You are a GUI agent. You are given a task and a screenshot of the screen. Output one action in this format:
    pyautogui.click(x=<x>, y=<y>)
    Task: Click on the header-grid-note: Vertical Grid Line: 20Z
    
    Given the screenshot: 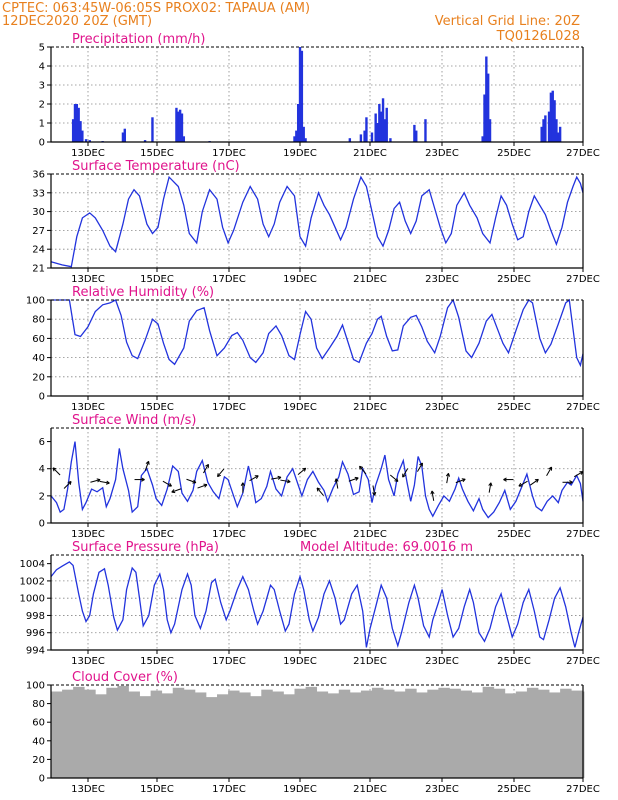 What is the action you would take?
    pyautogui.click(x=507, y=21)
    